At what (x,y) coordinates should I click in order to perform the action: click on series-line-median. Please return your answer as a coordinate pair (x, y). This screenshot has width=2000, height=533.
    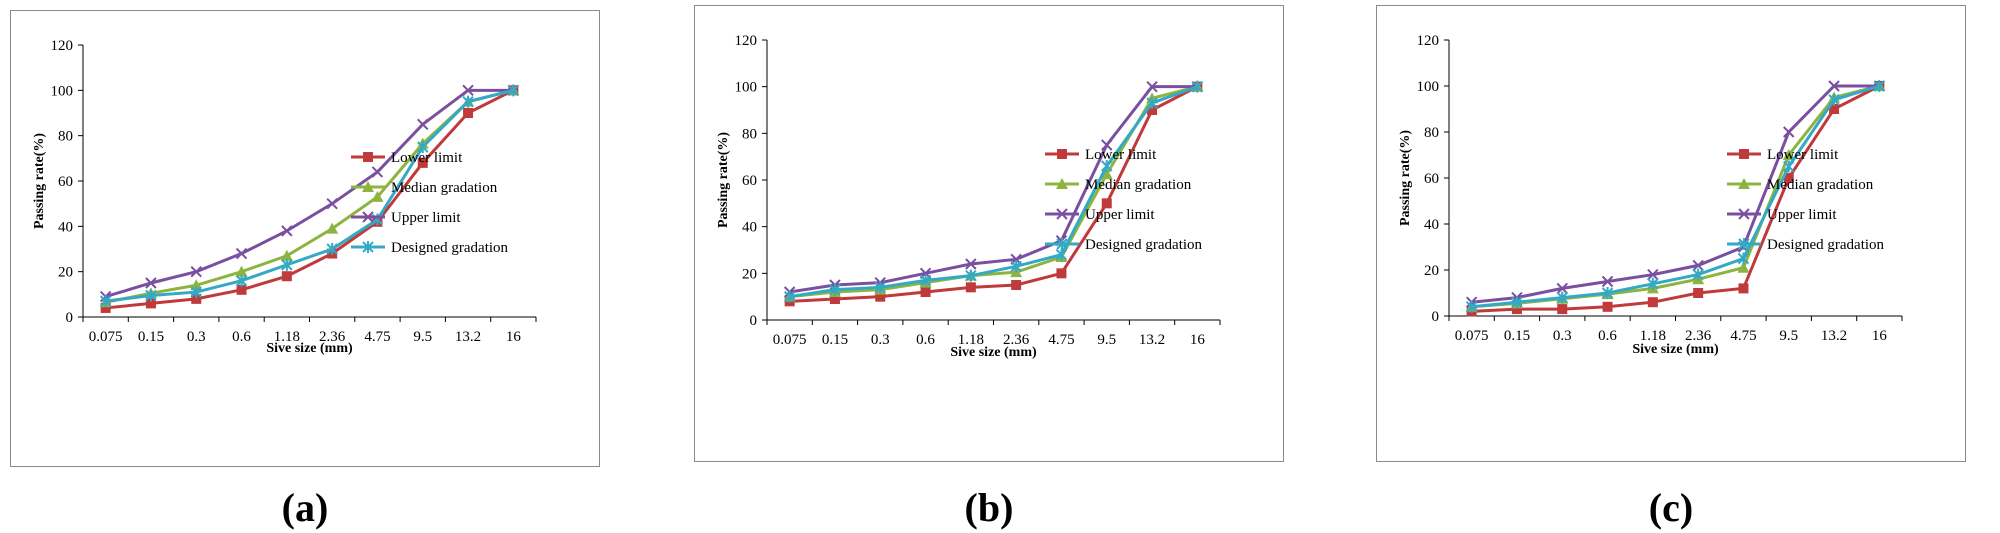
    Looking at the image, I should click on (309, 196).